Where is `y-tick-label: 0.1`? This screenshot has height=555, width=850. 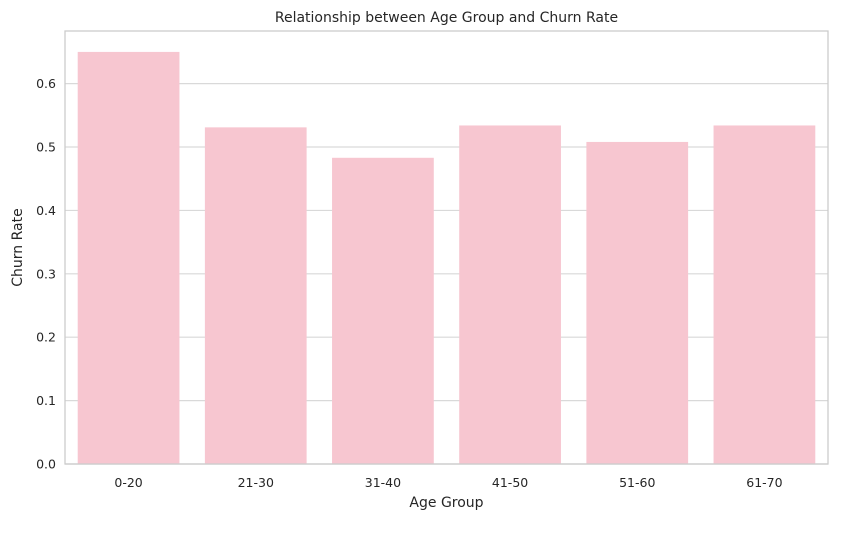
y-tick-label: 0.1 is located at coordinates (46, 400).